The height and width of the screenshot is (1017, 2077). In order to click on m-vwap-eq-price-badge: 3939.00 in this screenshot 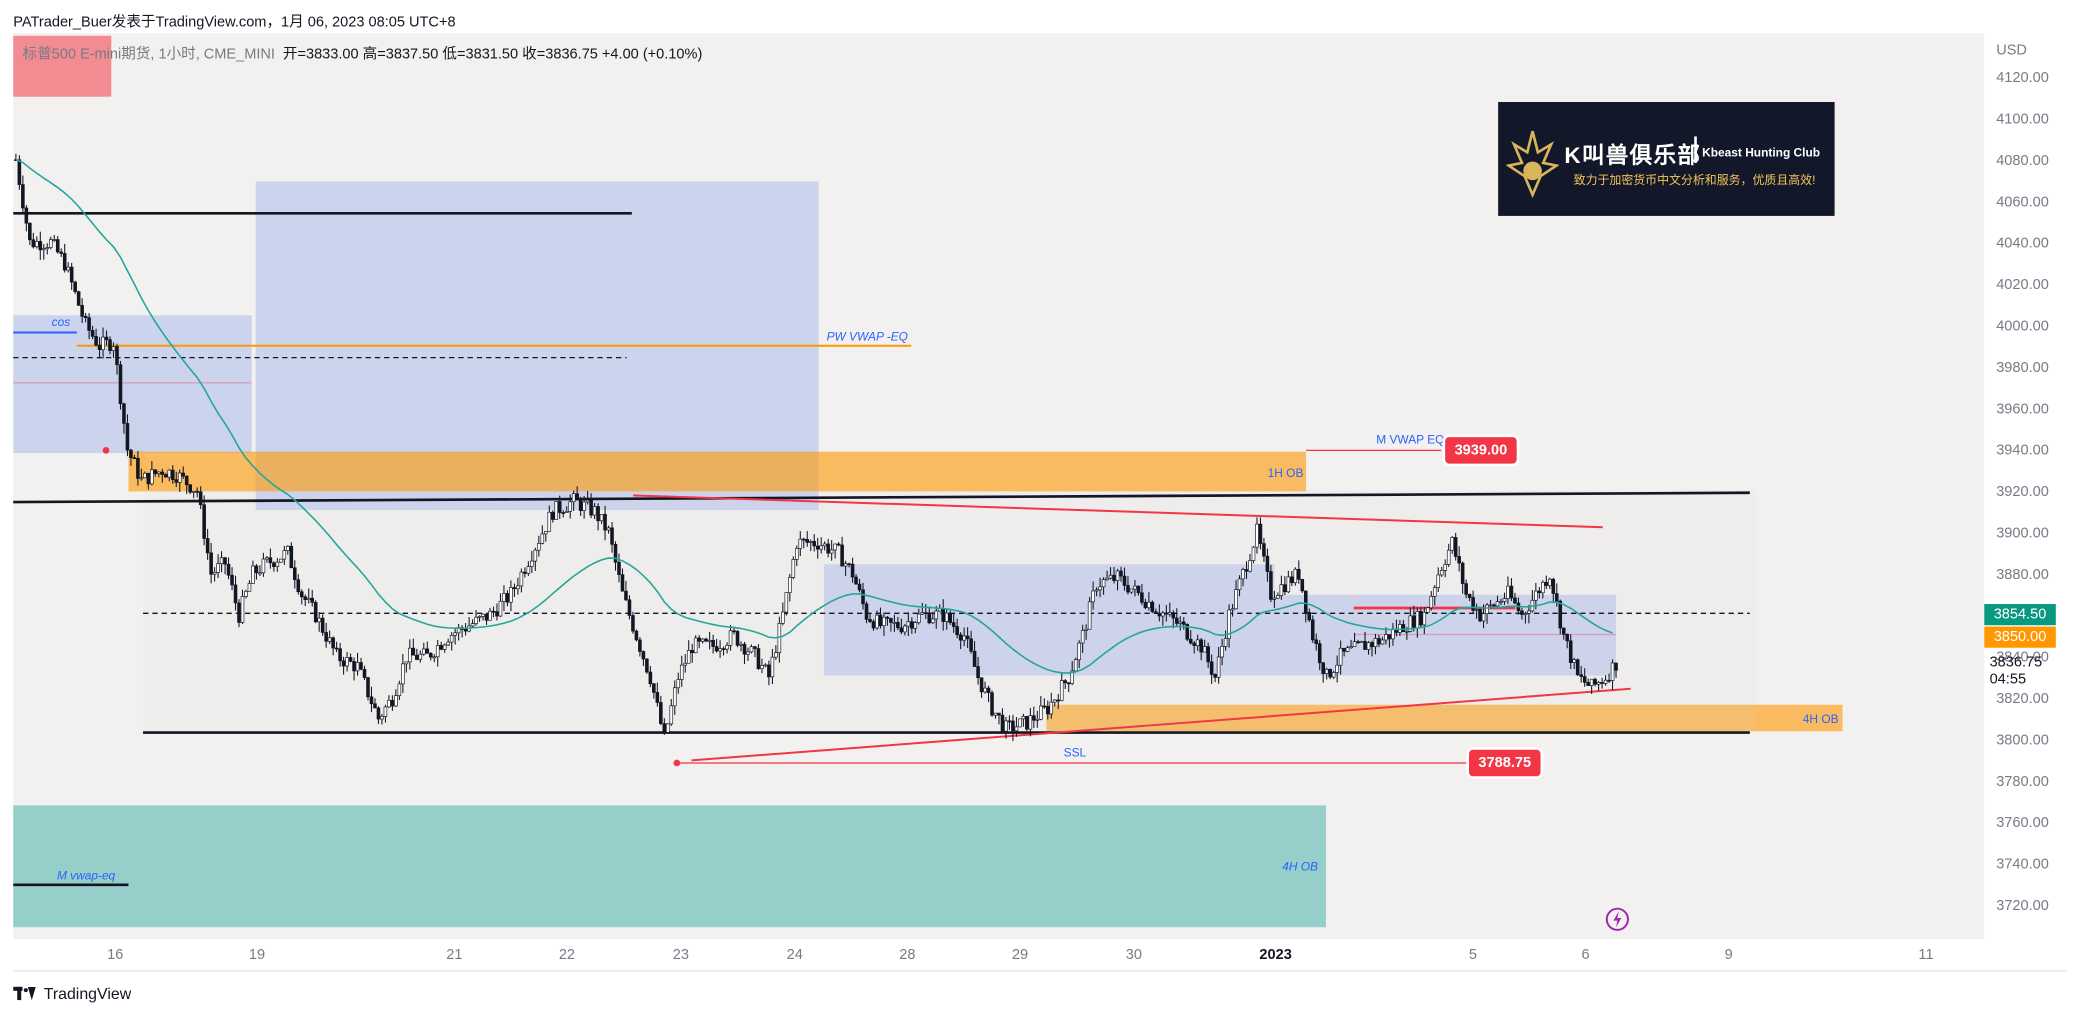, I will do `click(1481, 450)`.